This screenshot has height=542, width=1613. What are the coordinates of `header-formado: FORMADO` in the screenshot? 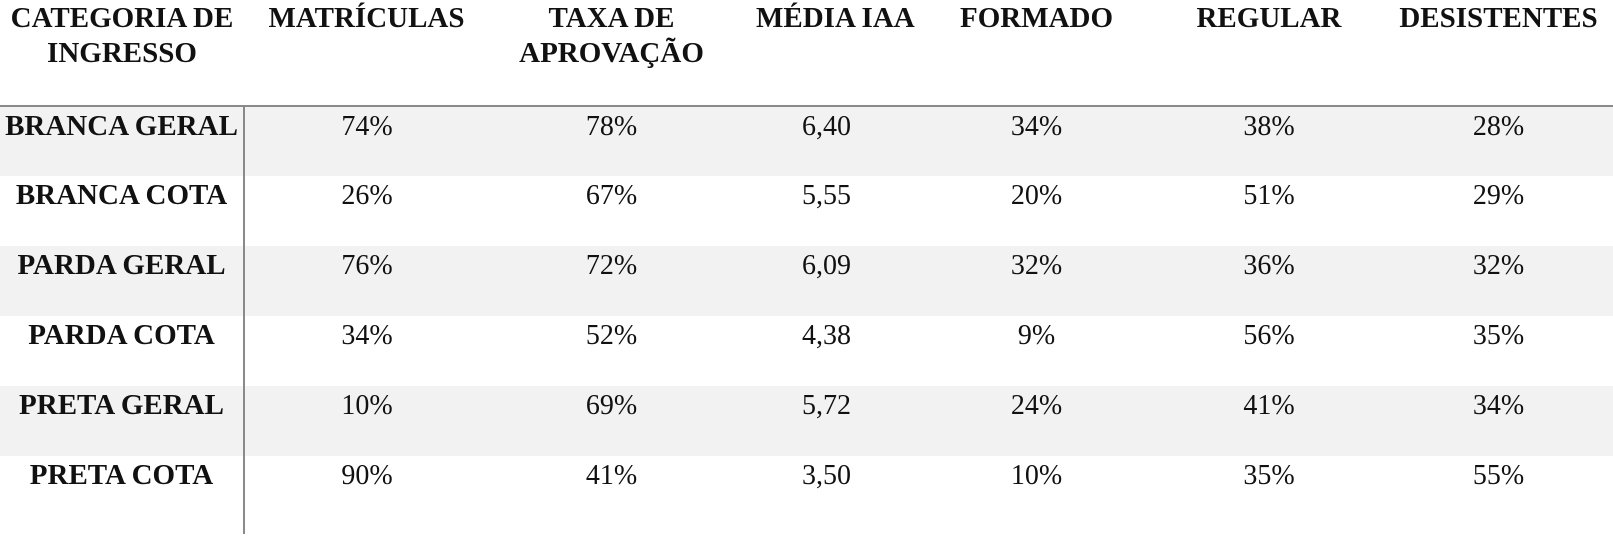 It's located at (1036, 53).